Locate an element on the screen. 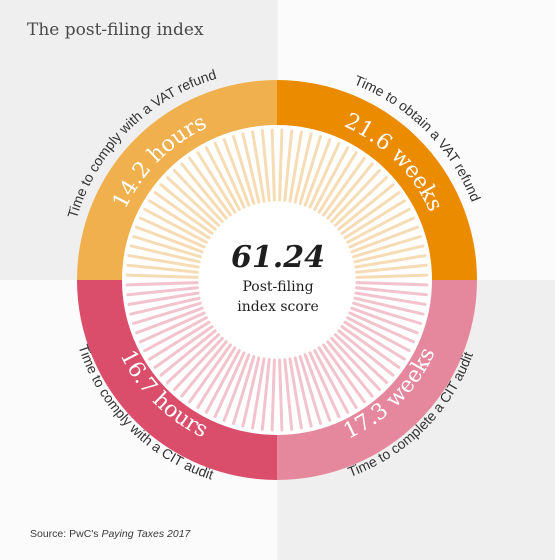 This screenshot has width=555, height=560. center-score-label-line2: index score is located at coordinates (278, 307).